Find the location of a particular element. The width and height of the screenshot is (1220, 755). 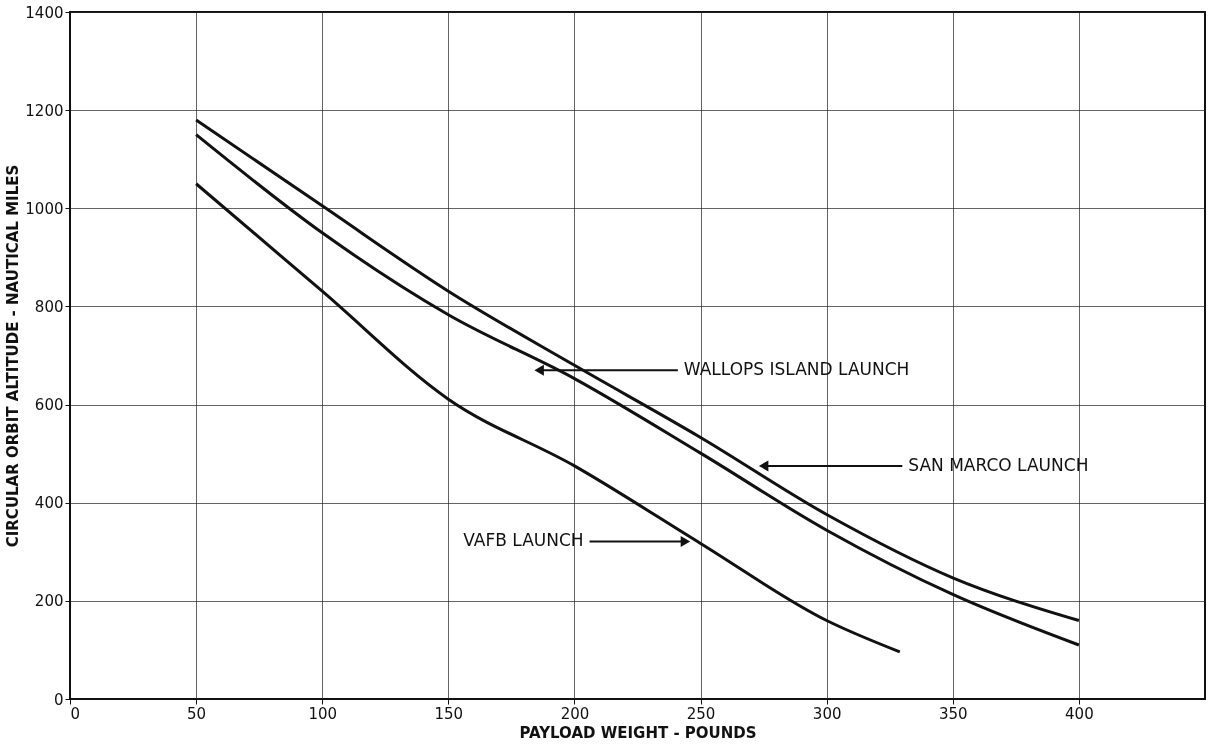

x-tick-label: 200 is located at coordinates (575, 713).